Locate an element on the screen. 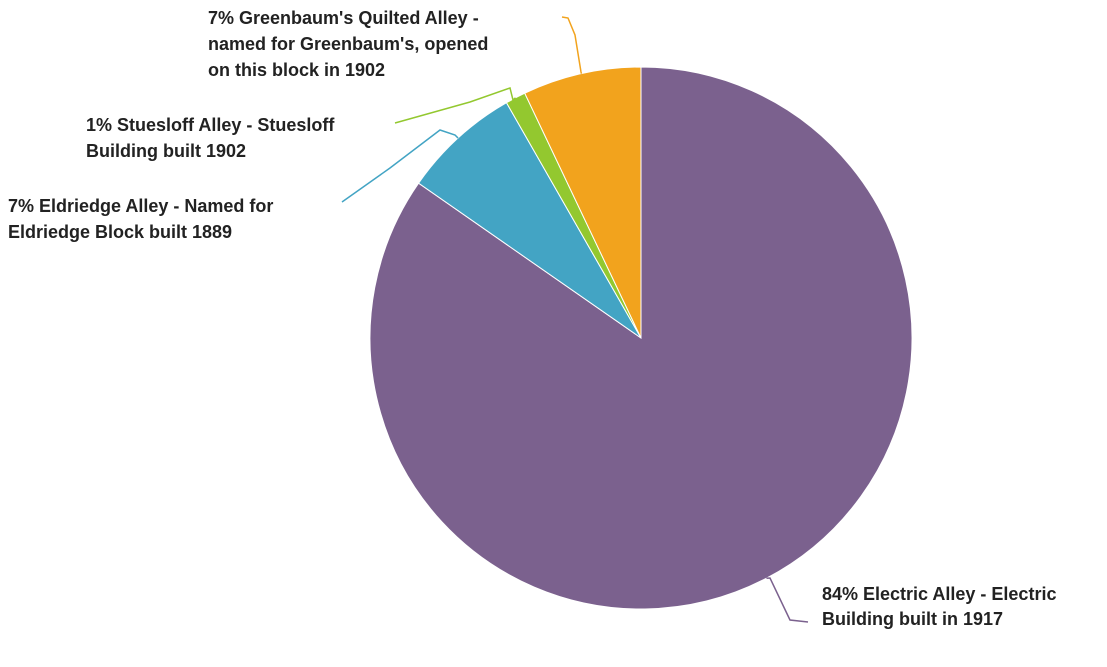  slice-label-line: Building built in 1917 is located at coordinates (912, 619).